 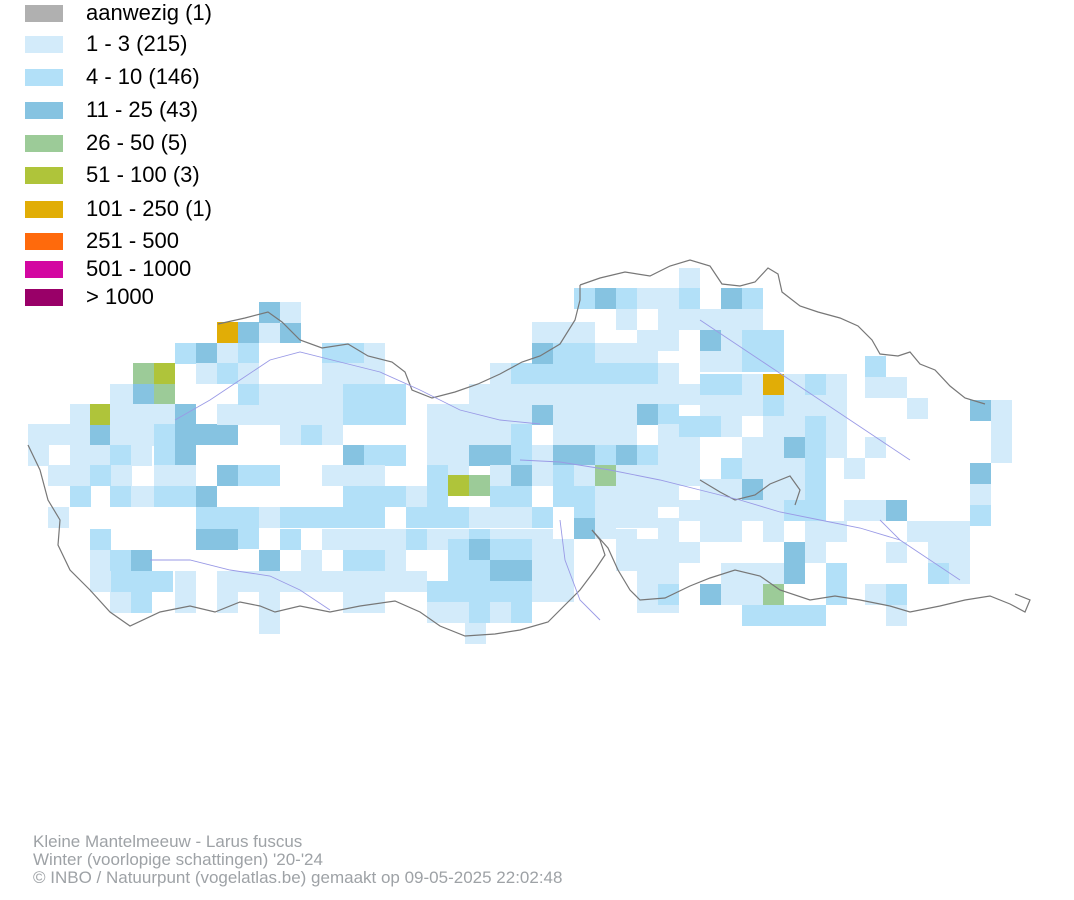 I want to click on legend-label: 101 - 250 (1), so click(x=149, y=208).